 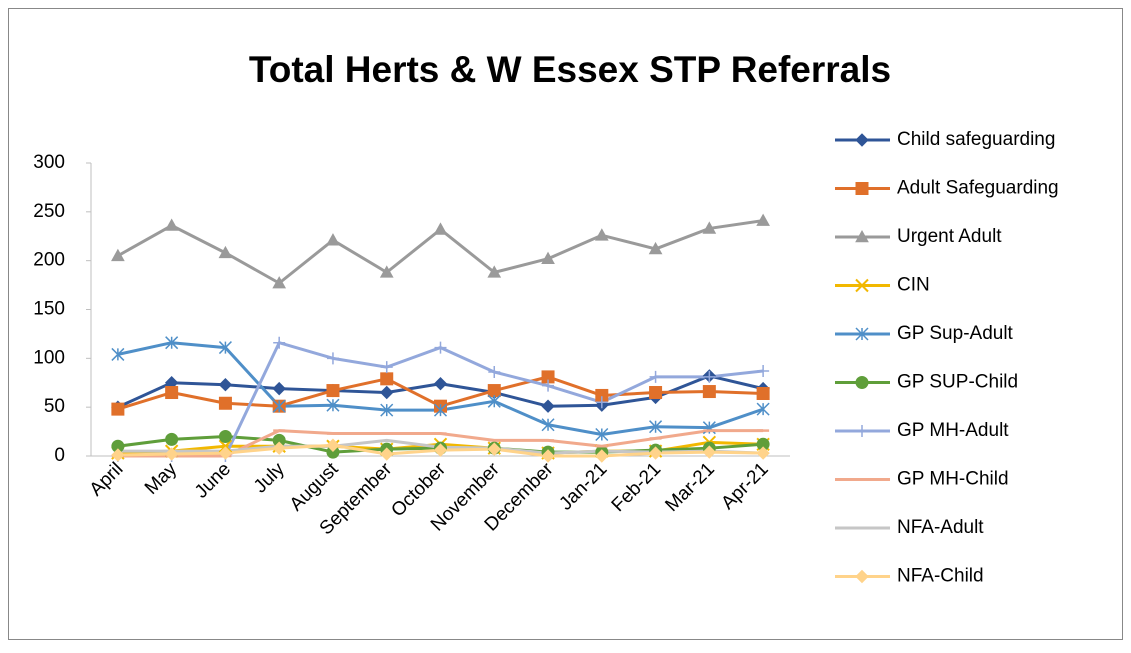 What do you see at coordinates (49, 260) in the screenshot?
I see `y-tick-label: 200` at bounding box center [49, 260].